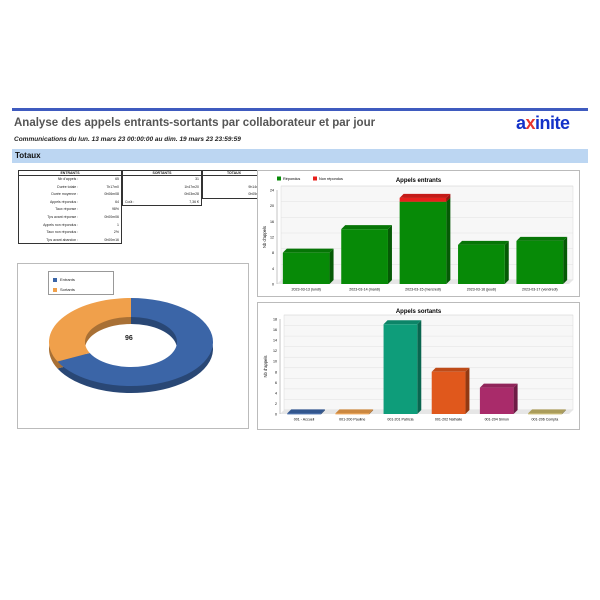 The width and height of the screenshot is (600, 600). What do you see at coordinates (423, 290) in the screenshot?
I see `x-tick-label: 2023-03-15 (mercredi)` at bounding box center [423, 290].